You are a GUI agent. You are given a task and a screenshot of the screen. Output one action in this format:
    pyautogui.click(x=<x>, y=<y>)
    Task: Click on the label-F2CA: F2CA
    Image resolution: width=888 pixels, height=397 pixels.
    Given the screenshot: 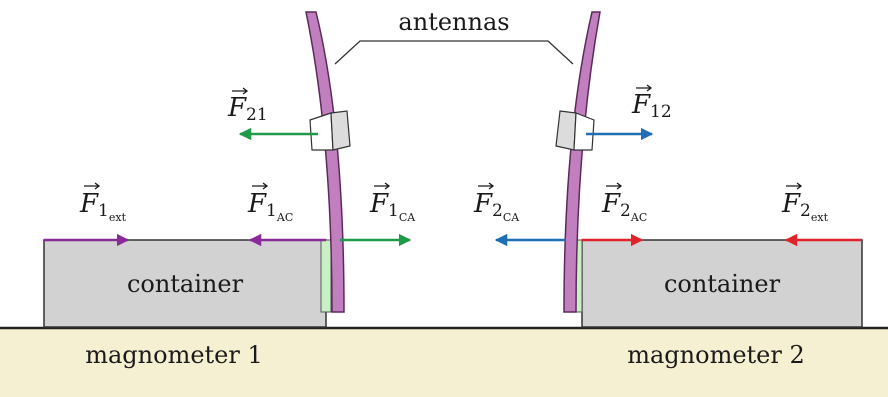 What is the action you would take?
    pyautogui.click(x=496, y=203)
    